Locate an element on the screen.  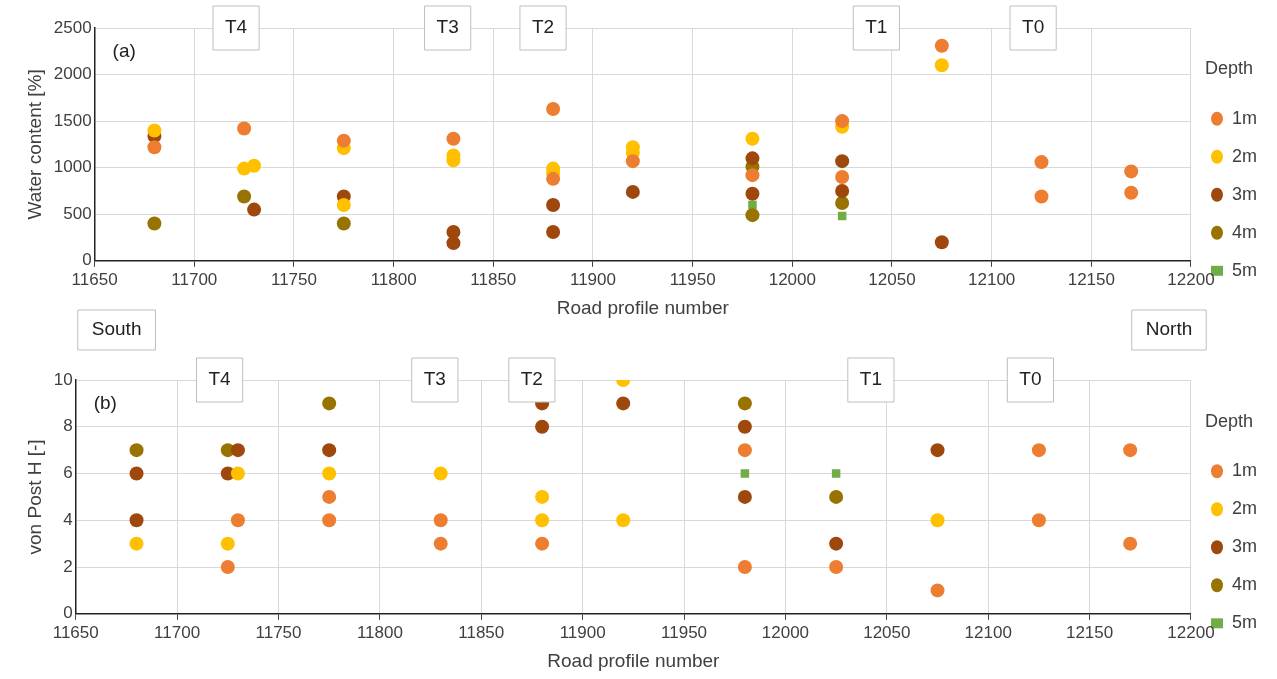
x-tick-label: 11850 is located at coordinates (481, 632).